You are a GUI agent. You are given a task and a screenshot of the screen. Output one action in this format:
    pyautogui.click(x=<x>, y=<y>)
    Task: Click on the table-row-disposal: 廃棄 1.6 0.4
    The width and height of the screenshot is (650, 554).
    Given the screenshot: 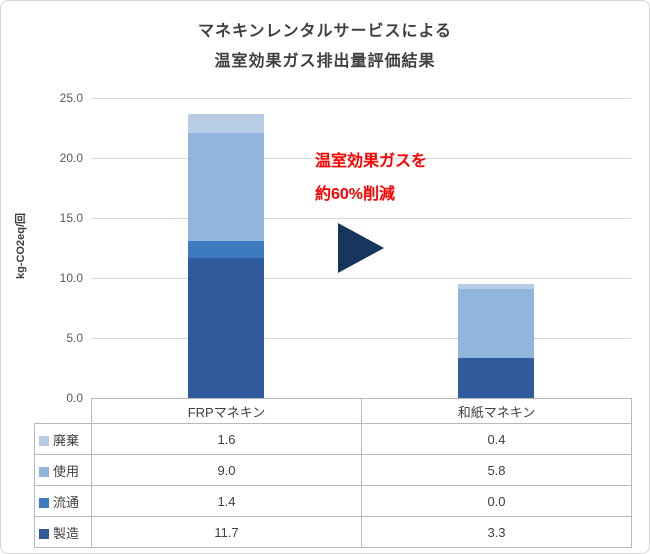 What is the action you would take?
    pyautogui.click(x=333, y=439)
    